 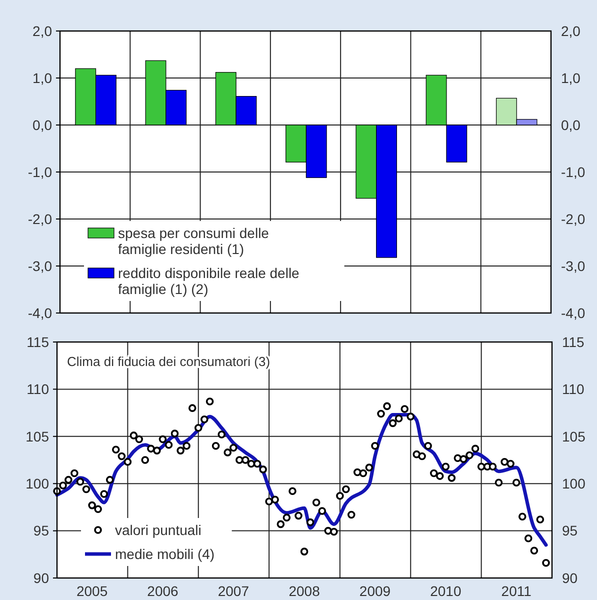 What do you see at coordinates (92, 591) in the screenshot?
I see `x-tick-label: 2005` at bounding box center [92, 591].